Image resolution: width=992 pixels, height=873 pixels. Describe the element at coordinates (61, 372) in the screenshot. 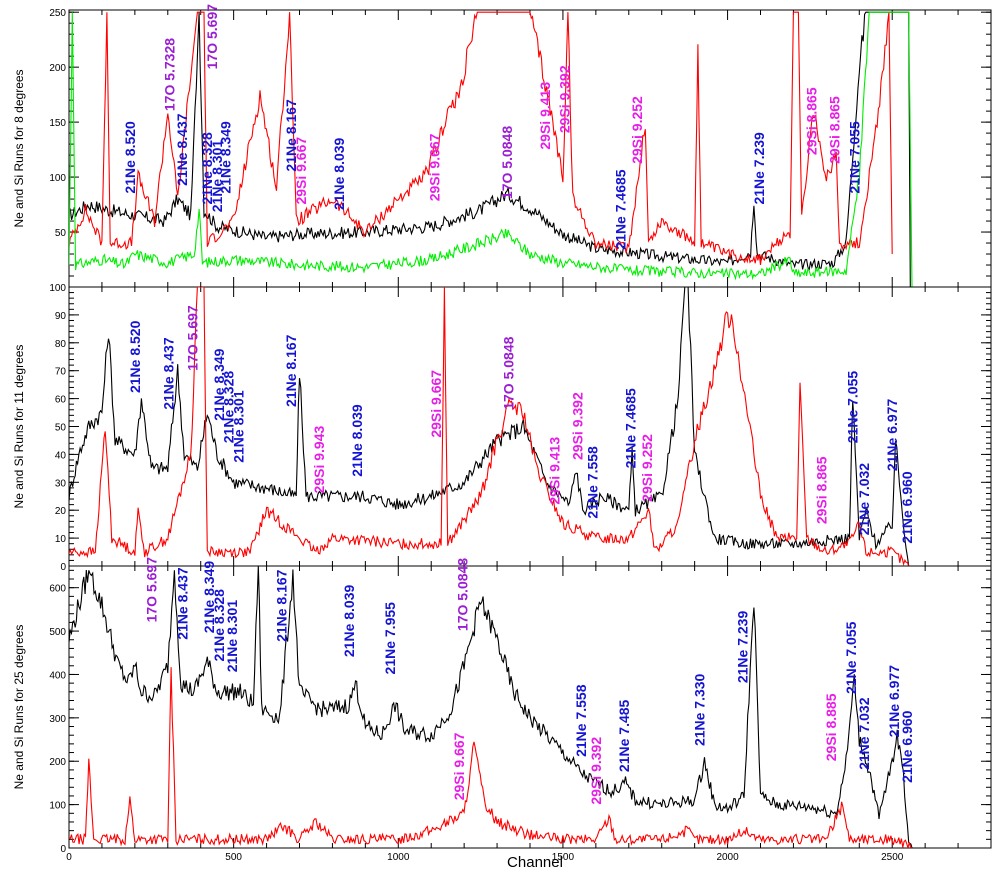

I see `y-tick-label: 70` at that location.